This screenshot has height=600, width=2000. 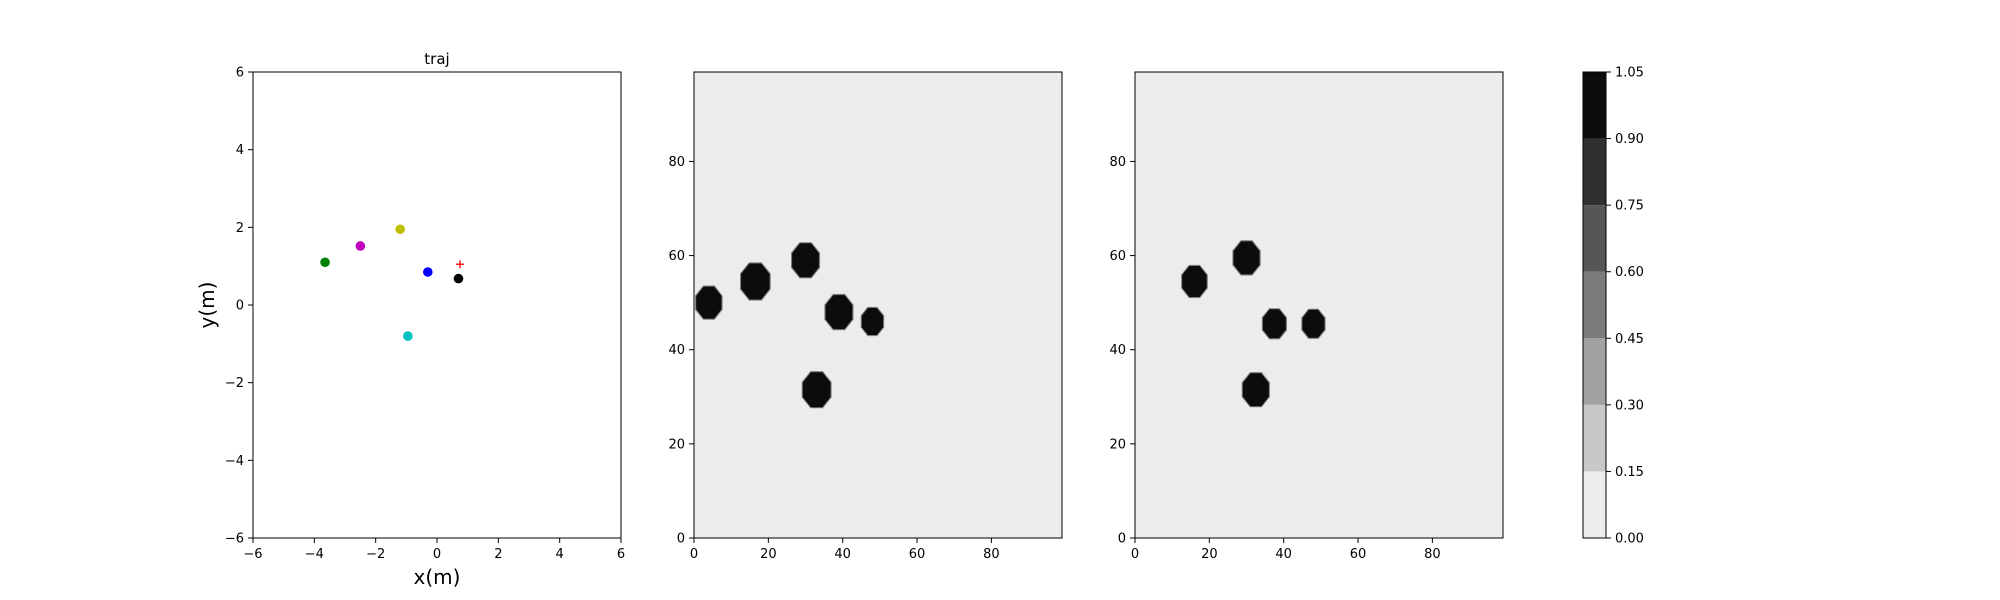 I want to click on heatmap-1-axes-frame, so click(x=878, y=305).